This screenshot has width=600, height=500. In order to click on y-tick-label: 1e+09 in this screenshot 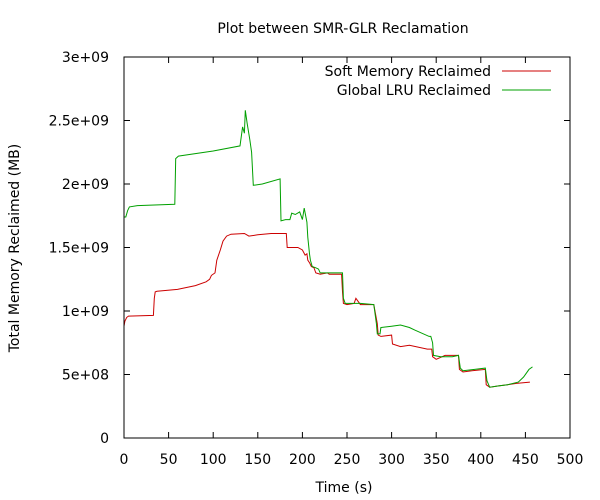, I will do `click(85, 312)`.